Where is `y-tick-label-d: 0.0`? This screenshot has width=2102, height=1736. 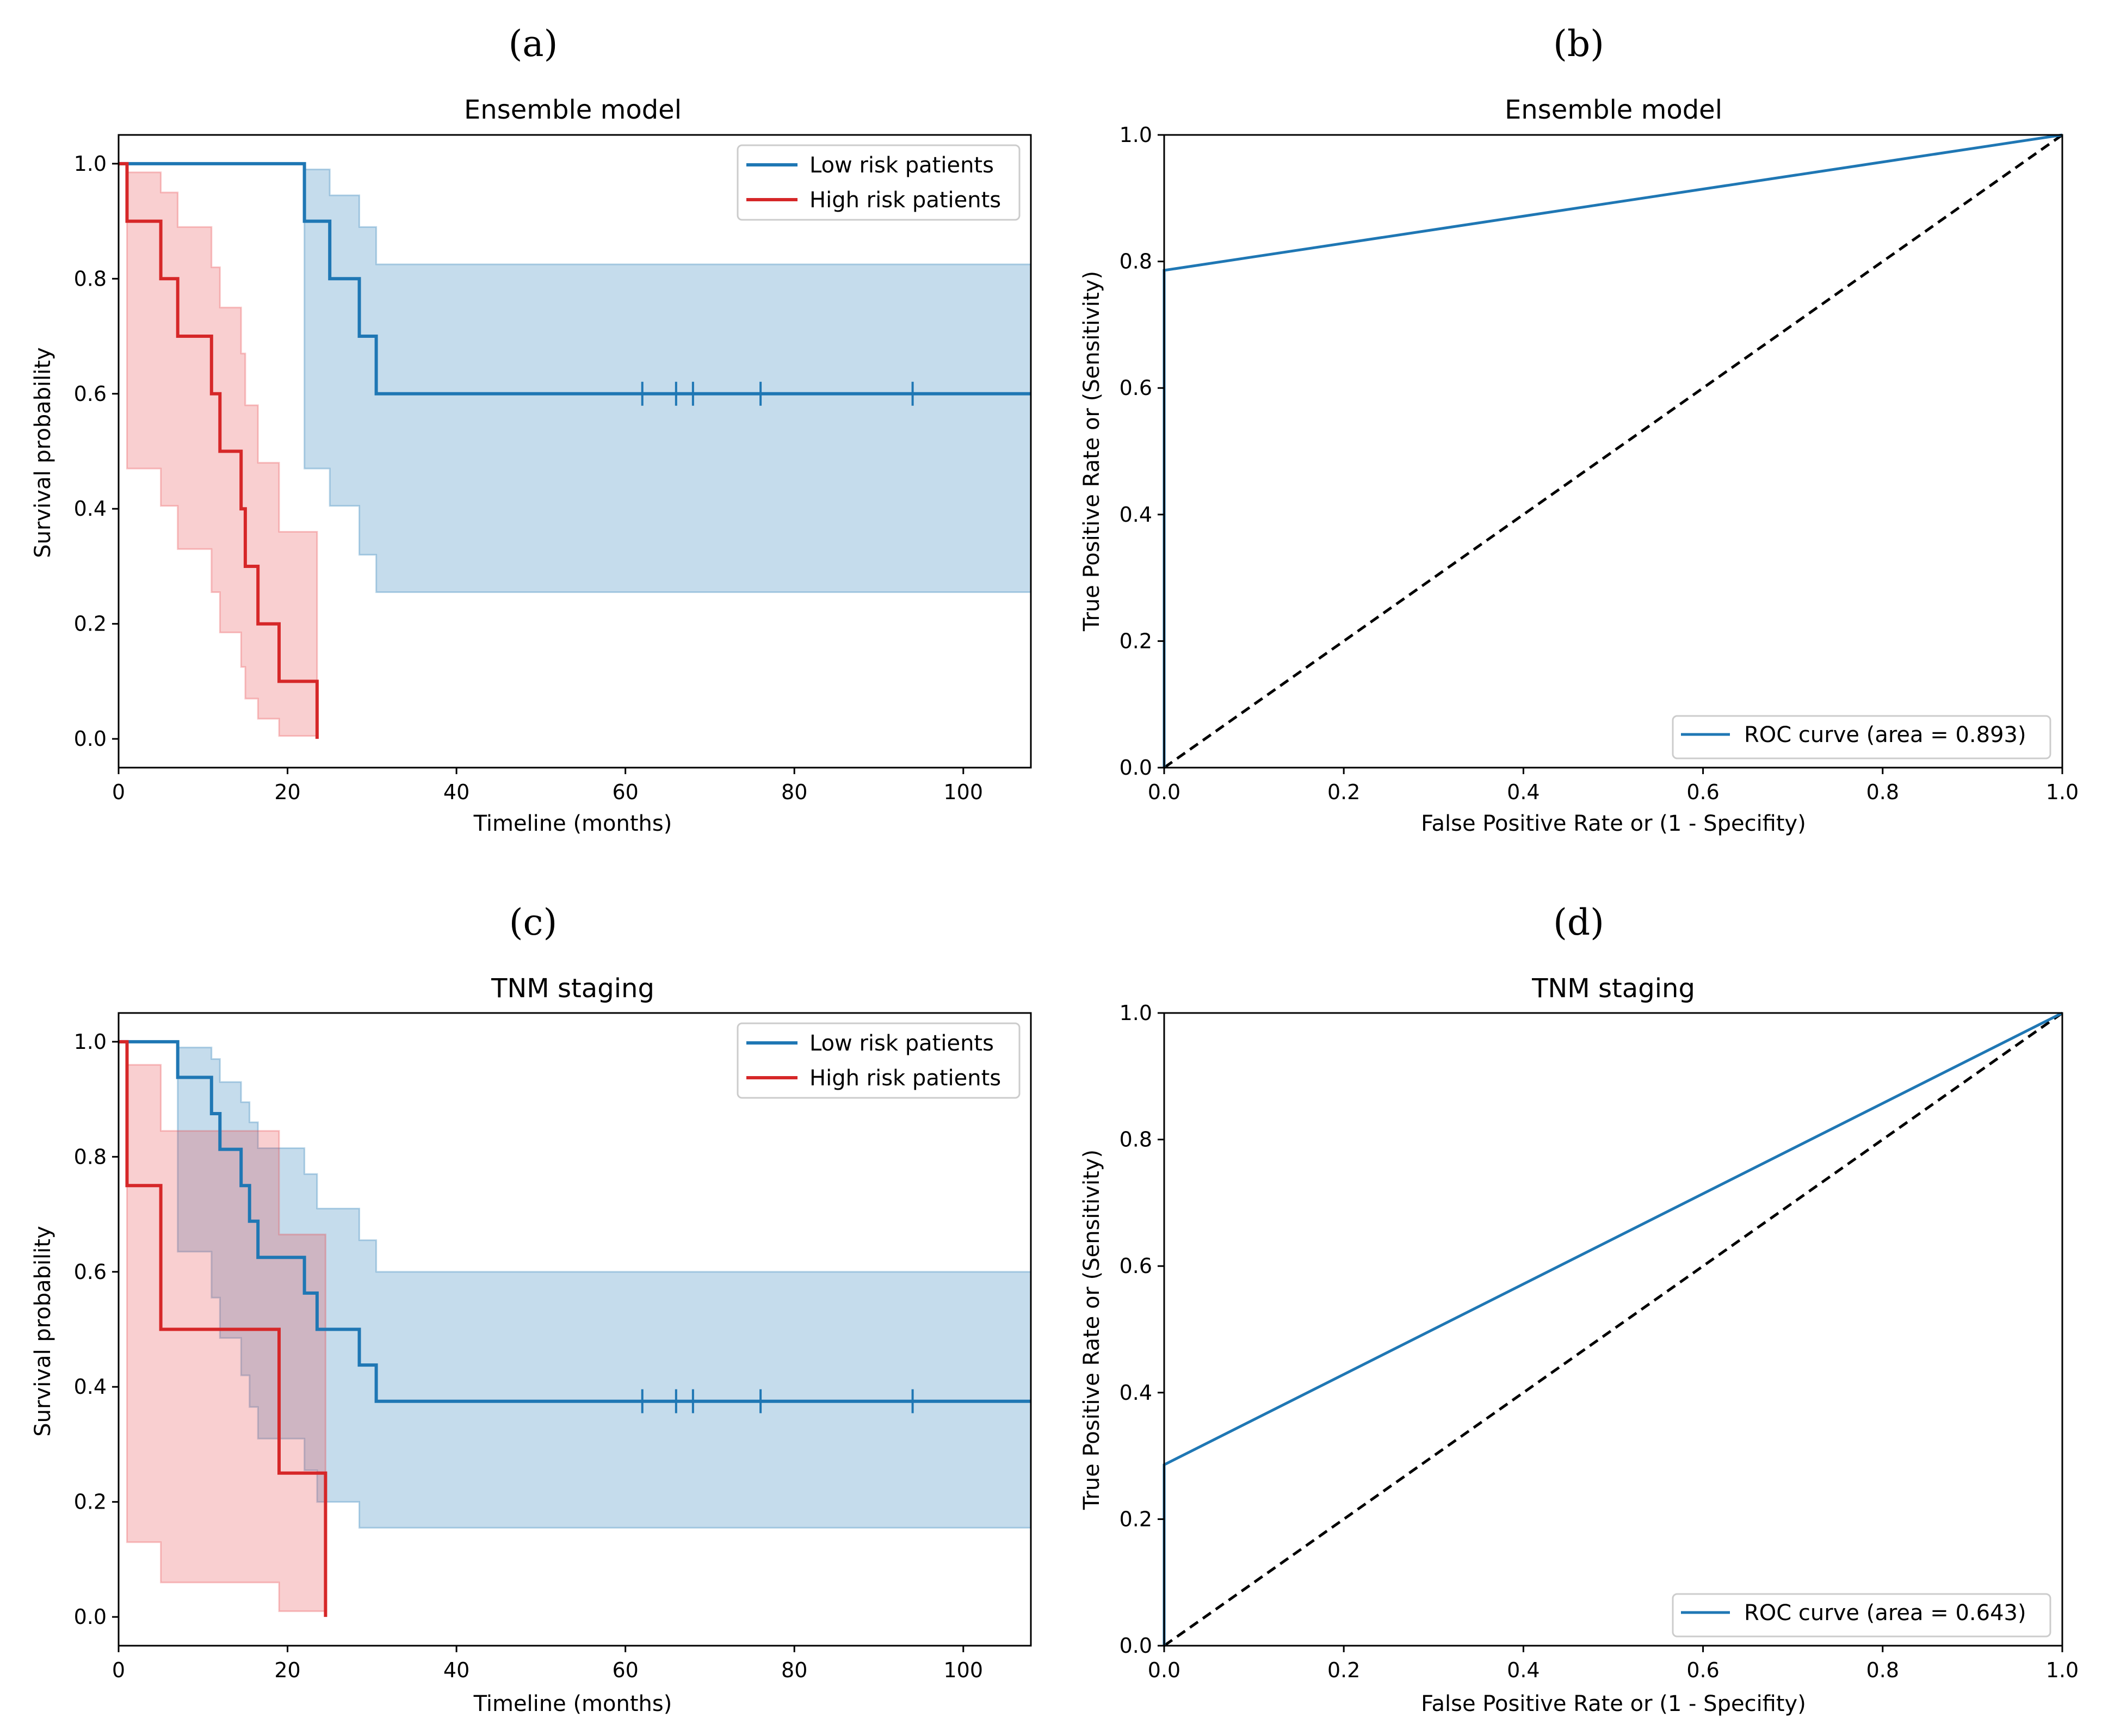 y-tick-label-d: 0.0 is located at coordinates (1136, 1646).